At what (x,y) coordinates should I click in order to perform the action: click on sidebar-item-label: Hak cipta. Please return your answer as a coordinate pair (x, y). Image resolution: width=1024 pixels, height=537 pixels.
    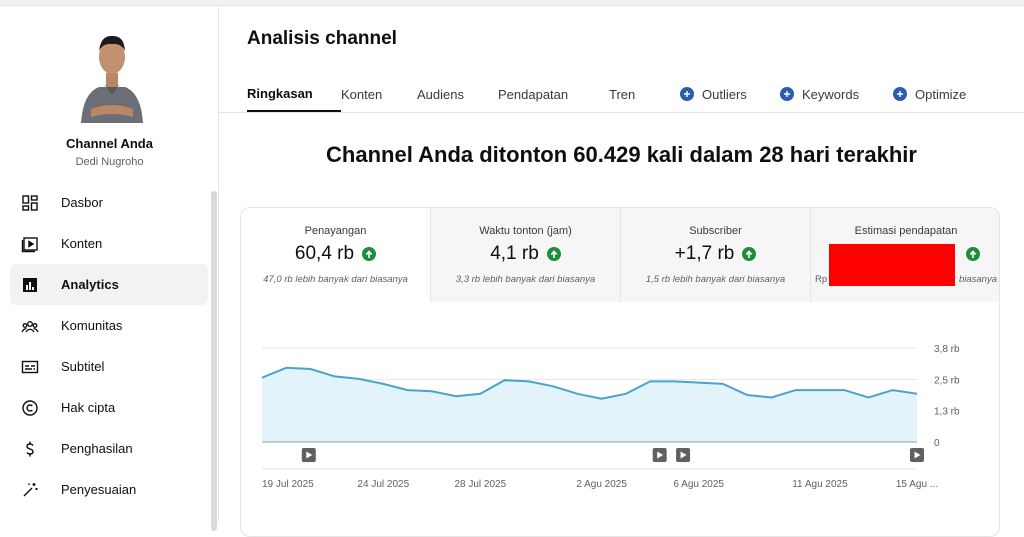
    Looking at the image, I should click on (88, 407).